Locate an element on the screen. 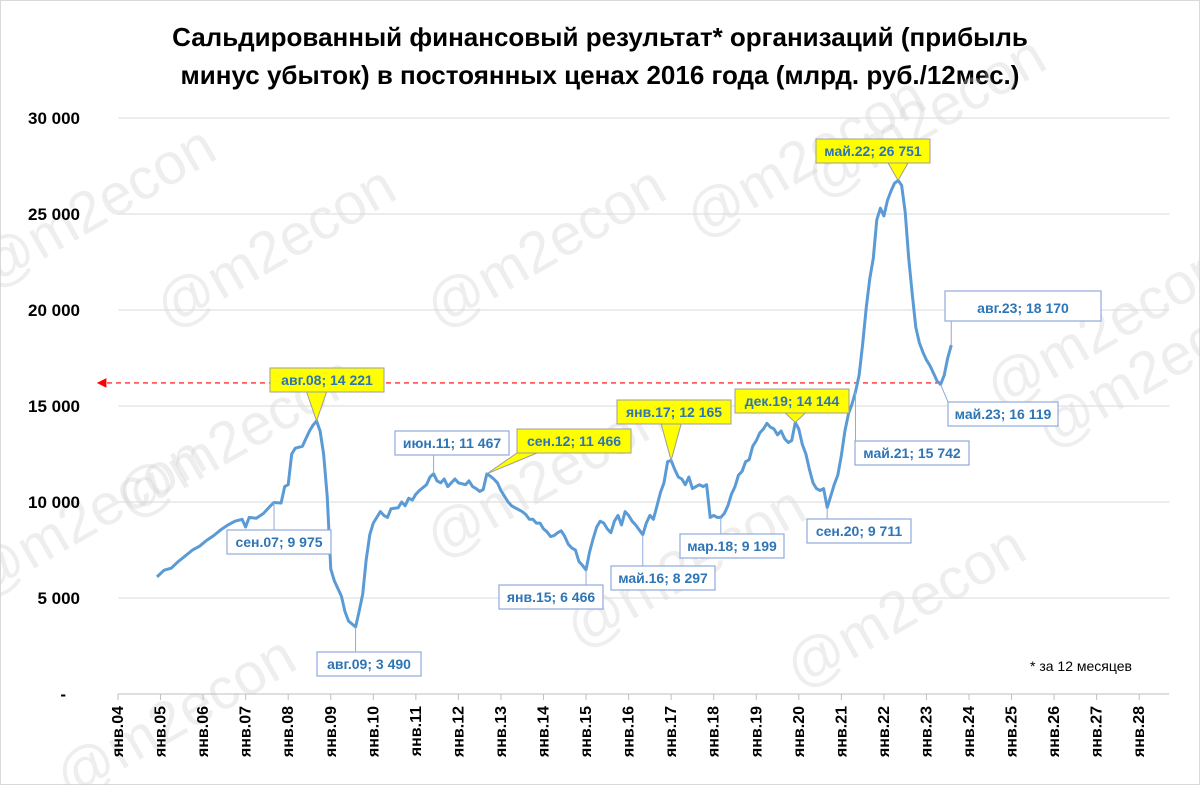 This screenshot has height=785, width=1200. x-tick-label: янв.19 is located at coordinates (756, 732).